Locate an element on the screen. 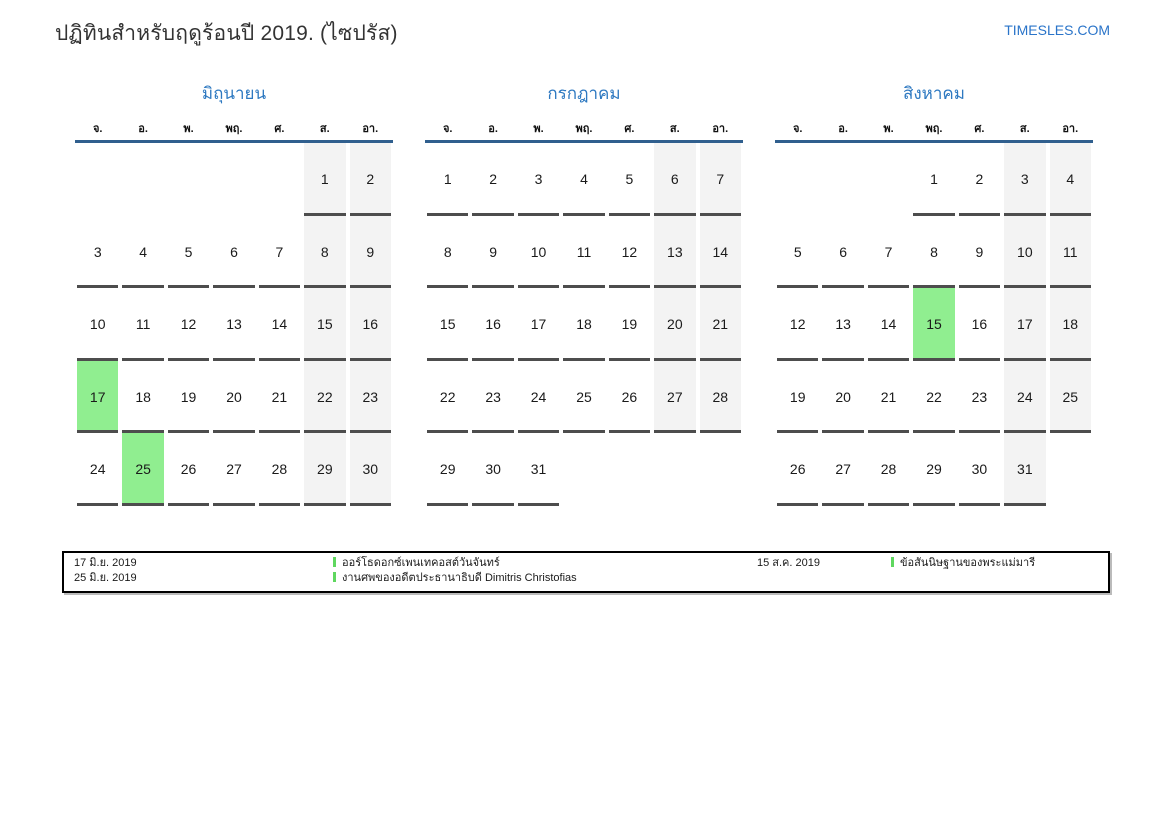 Image resolution: width=1169 pixels, height=827 pixels. day-number: 31 is located at coordinates (538, 469).